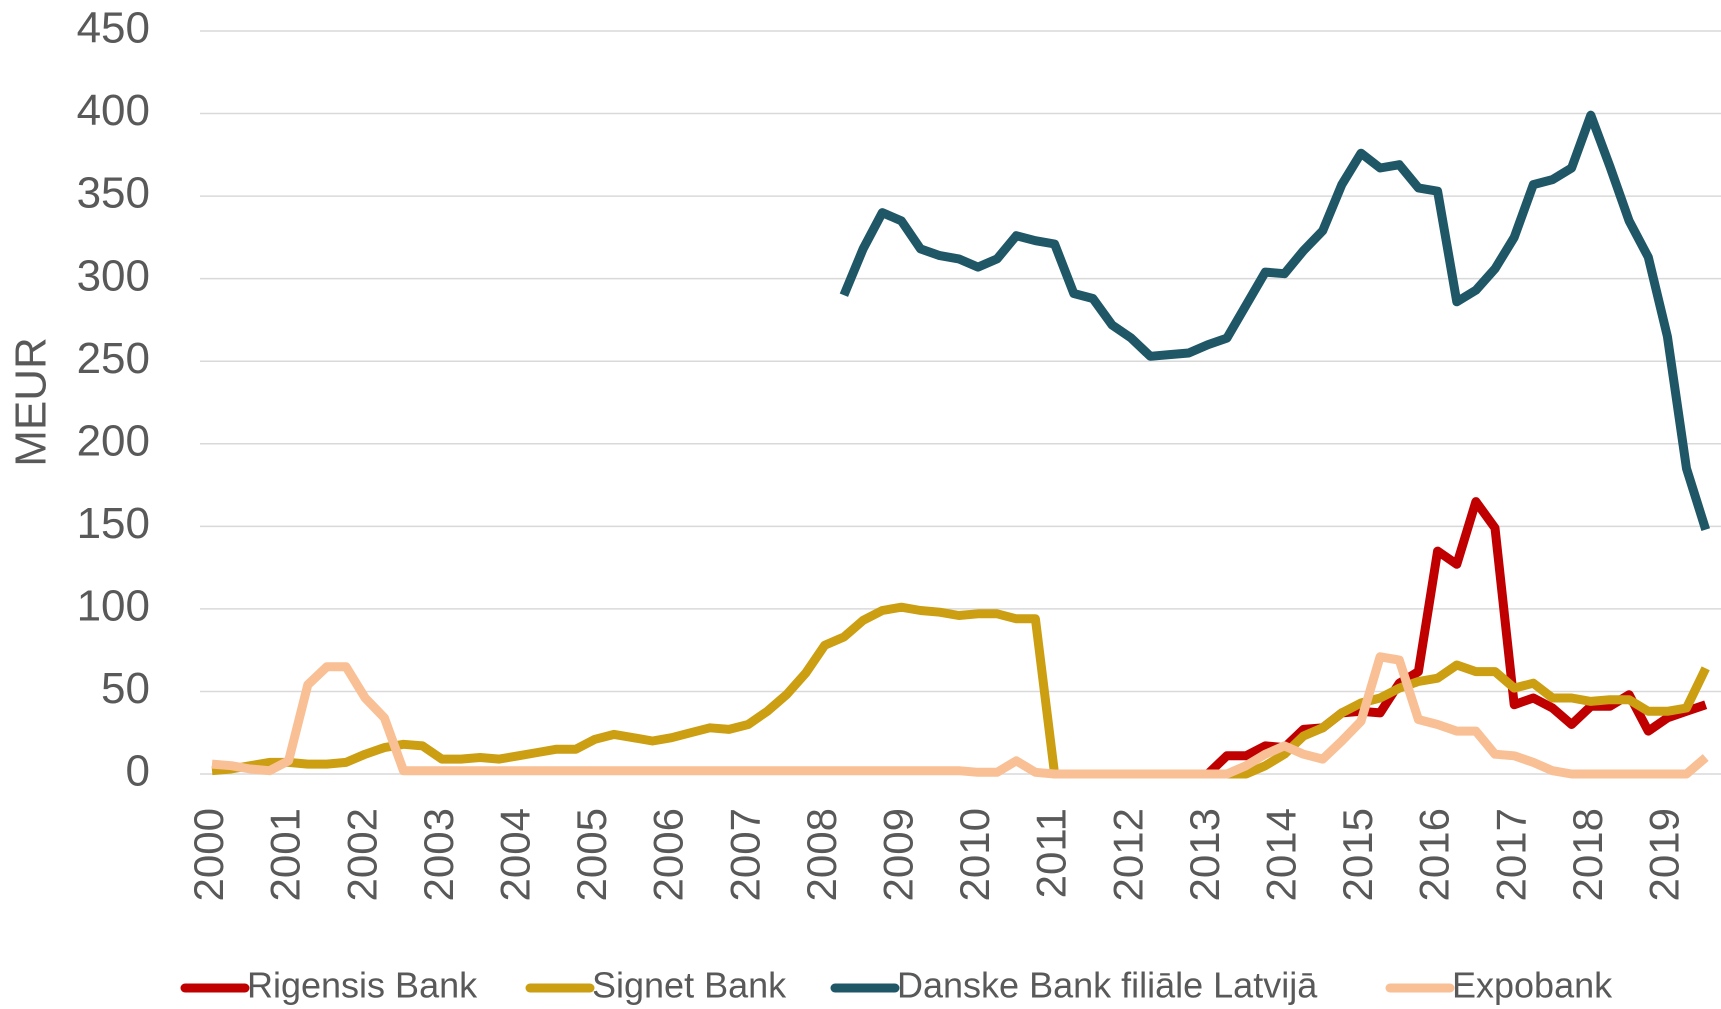 The image size is (1721, 1009). Describe the element at coordinates (208, 854) in the screenshot. I see `x-tick-label: 2000` at that location.